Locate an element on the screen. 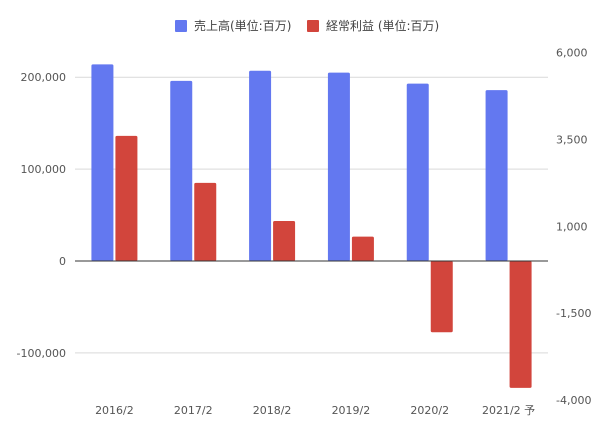  right-tick-label: 1,000 is located at coordinates (572, 226).